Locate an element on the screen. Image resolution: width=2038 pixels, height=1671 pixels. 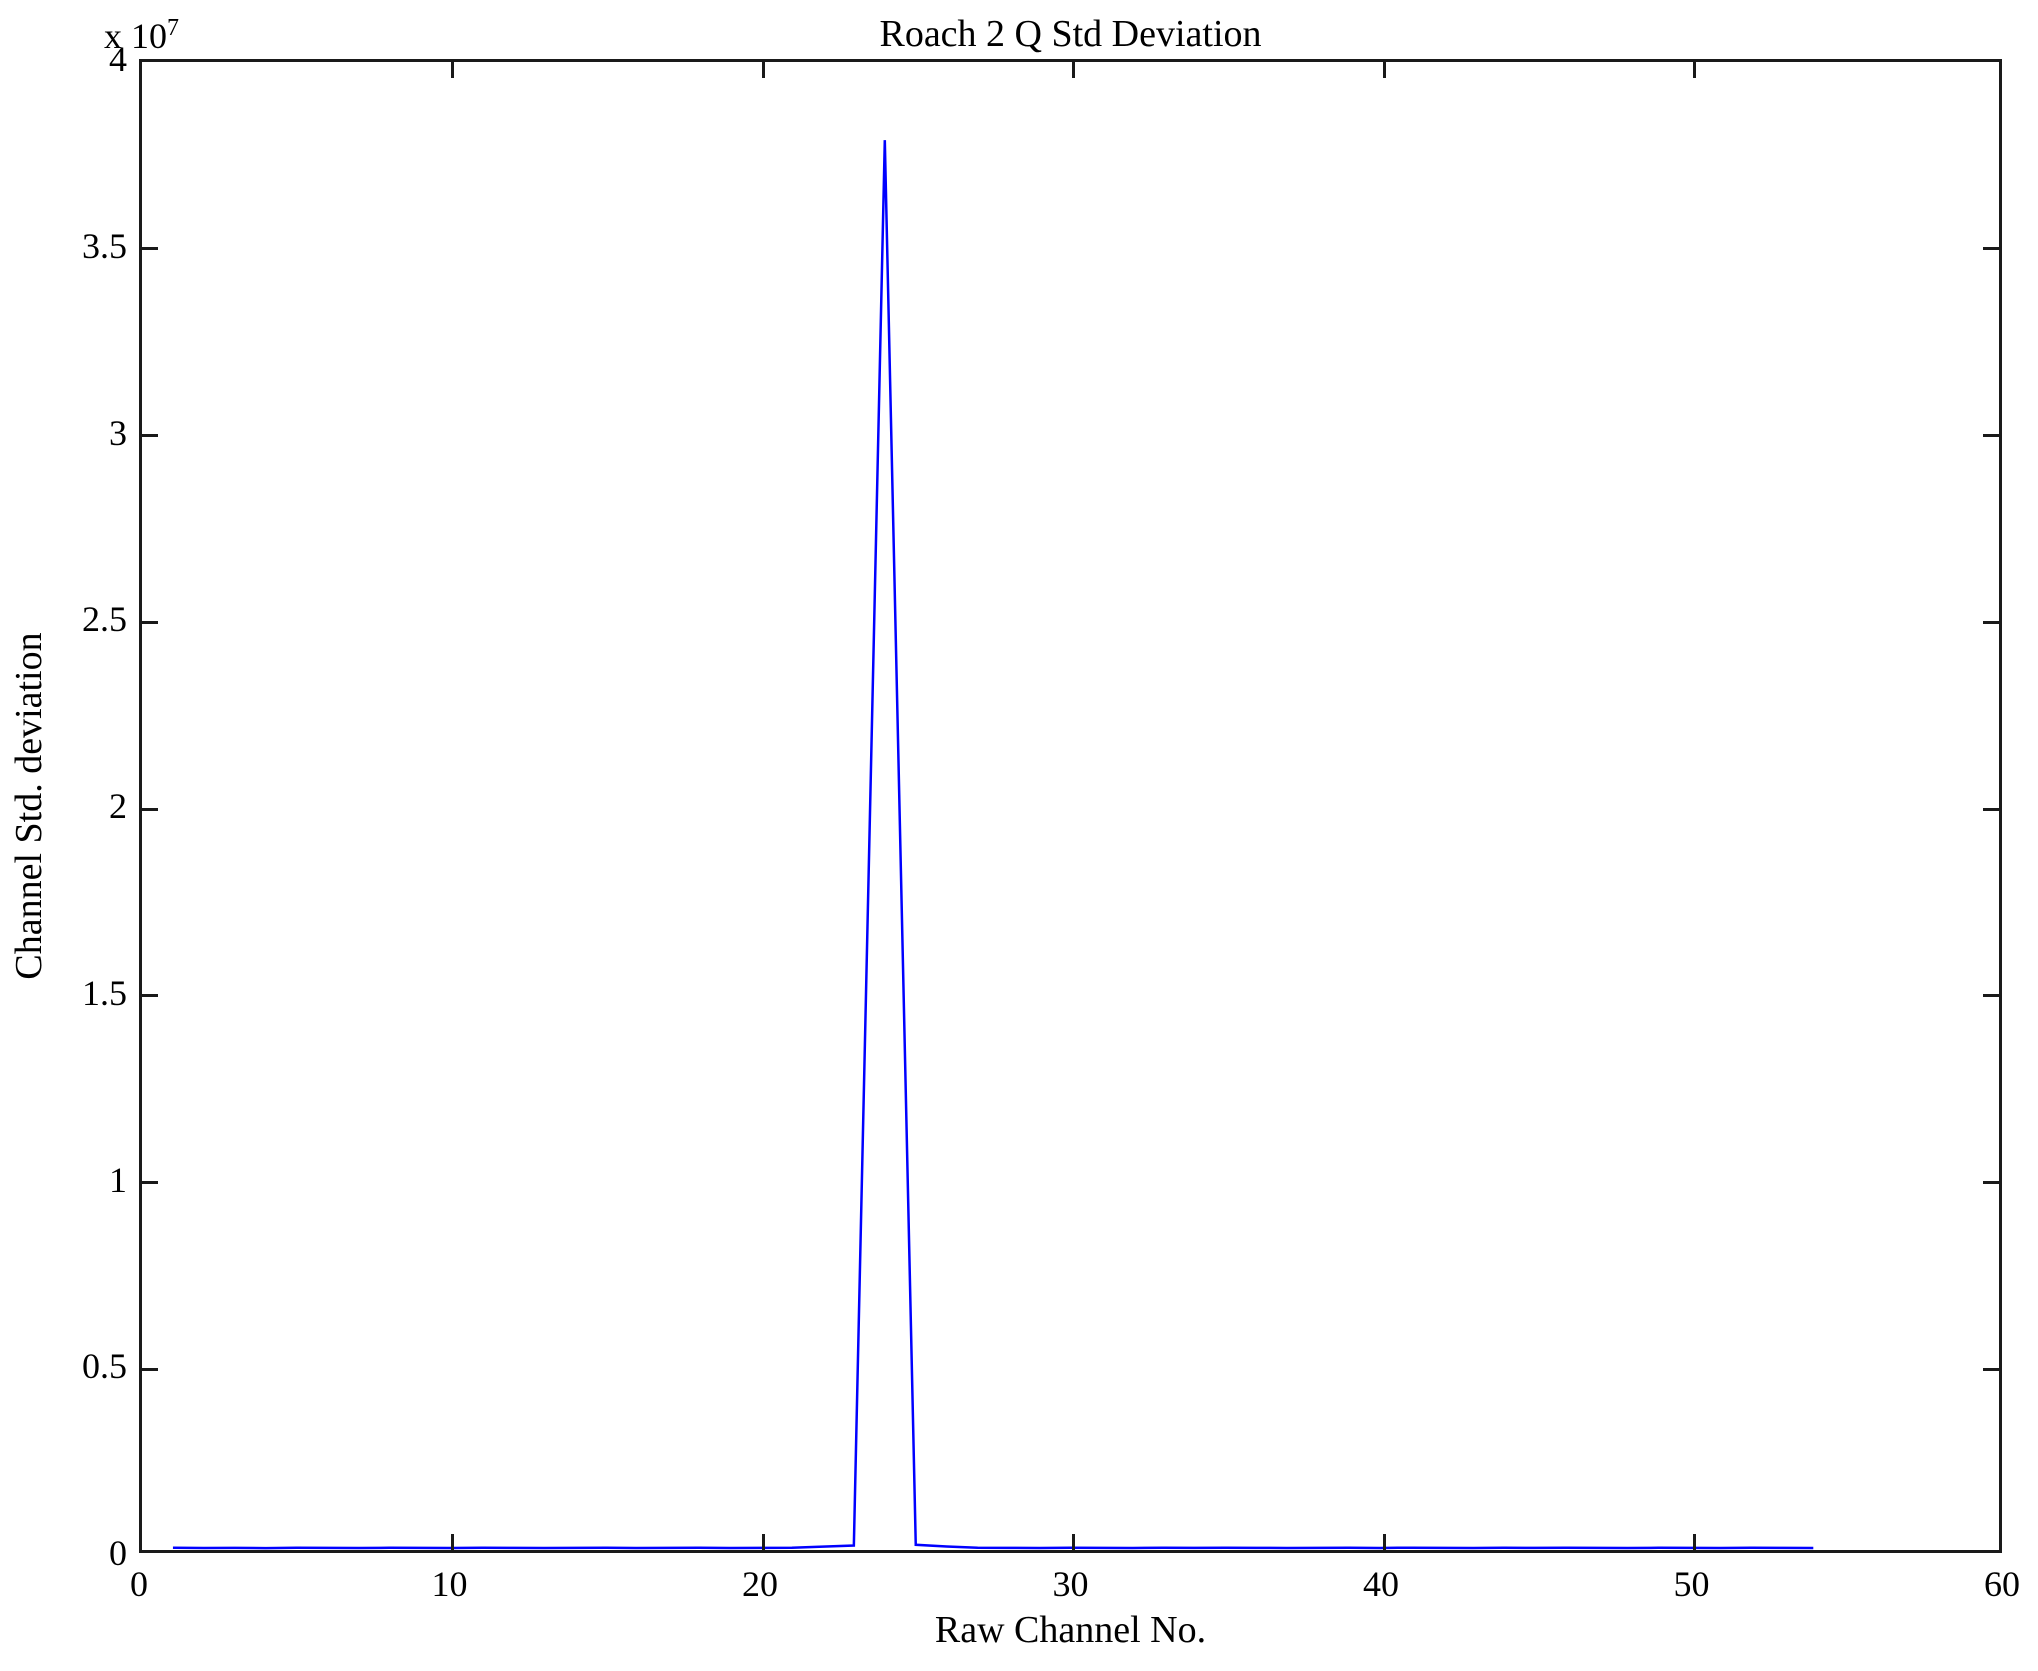
y-exponent-mantissa: x 10 is located at coordinates (135, 36).